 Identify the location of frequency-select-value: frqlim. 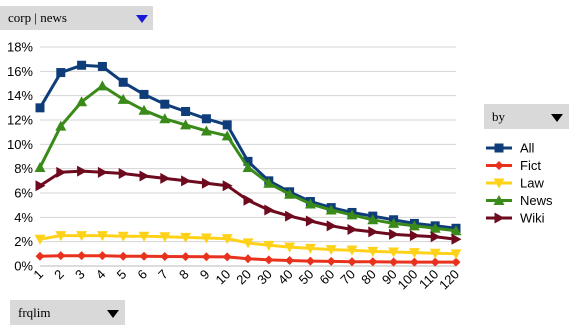
(34, 312).